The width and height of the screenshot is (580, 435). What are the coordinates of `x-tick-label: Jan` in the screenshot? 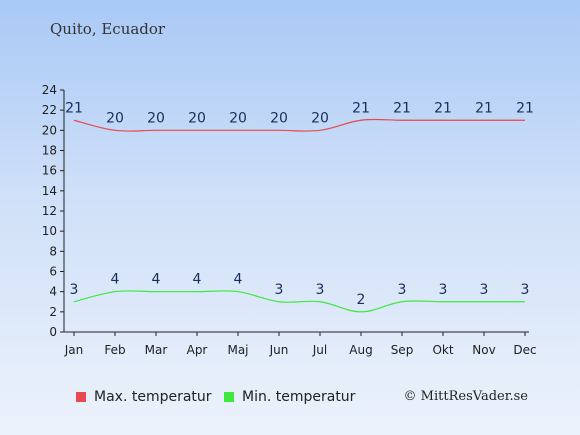 It's located at (74, 350).